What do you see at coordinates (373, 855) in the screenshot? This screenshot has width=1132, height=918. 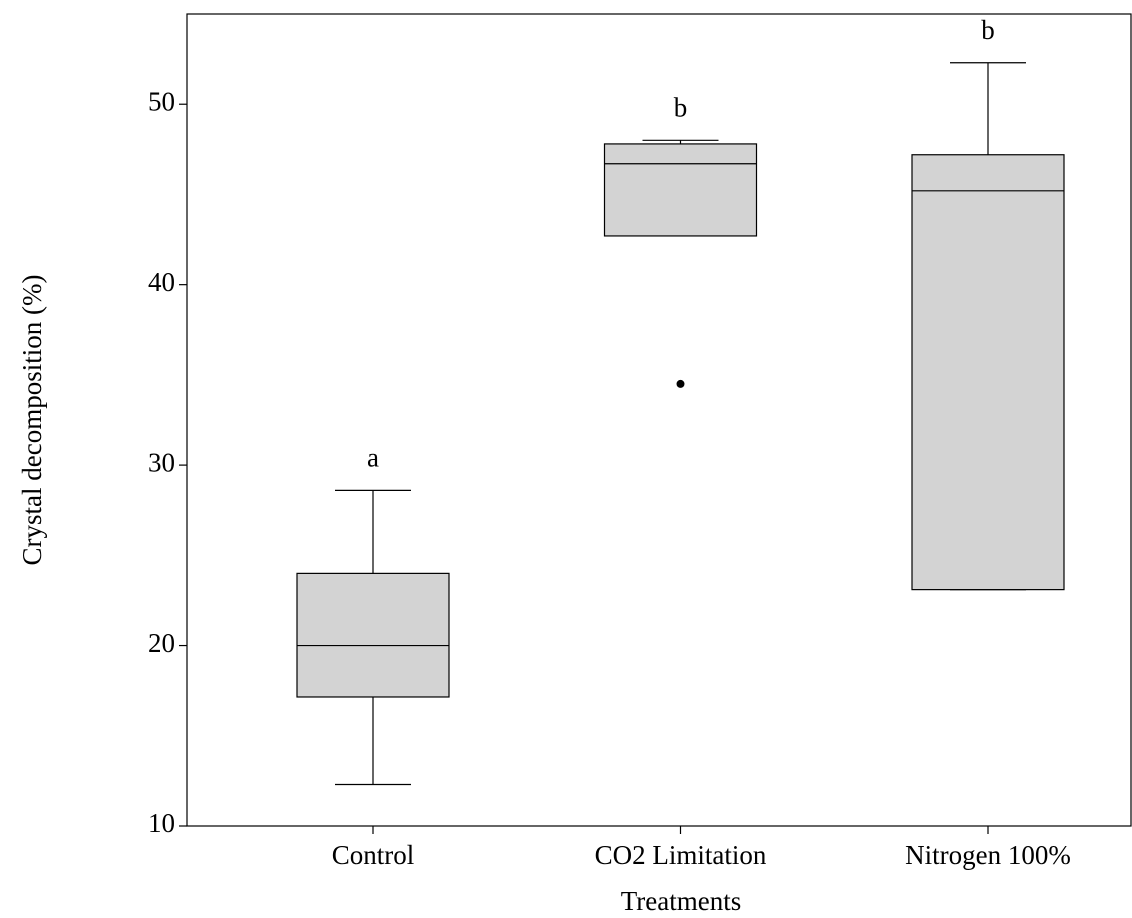 I see `x-tick-label: Control` at bounding box center [373, 855].